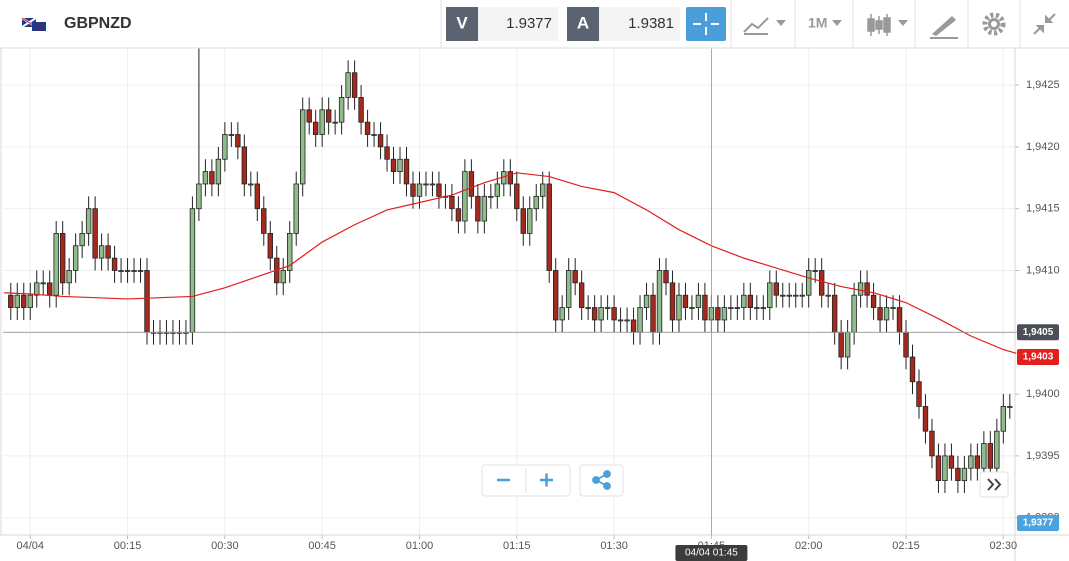 This screenshot has width=1069, height=561. I want to click on x-tick-label: 01:30, so click(614, 546).